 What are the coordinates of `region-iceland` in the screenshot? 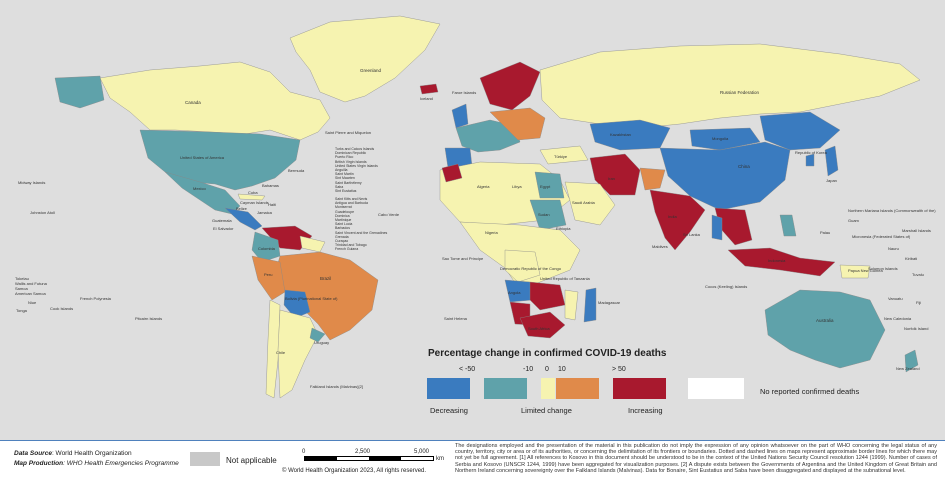 It's located at (429, 89).